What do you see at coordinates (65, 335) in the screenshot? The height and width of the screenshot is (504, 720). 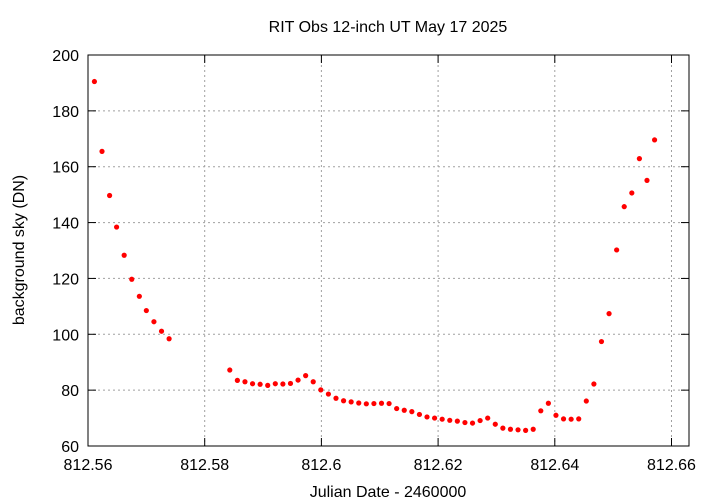 I see `y-tick-label: 100` at bounding box center [65, 335].